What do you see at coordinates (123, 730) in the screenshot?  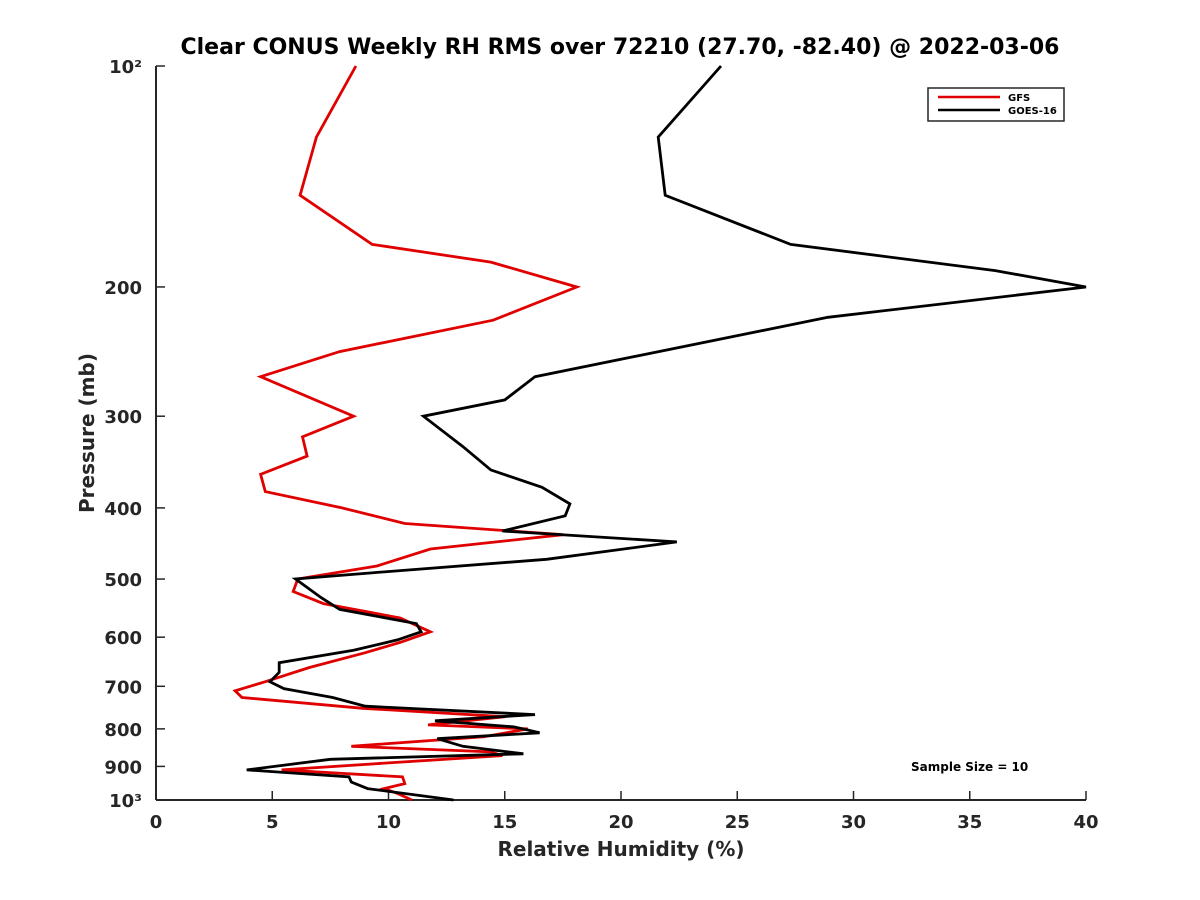 I see `y-tick-label: 800` at bounding box center [123, 730].